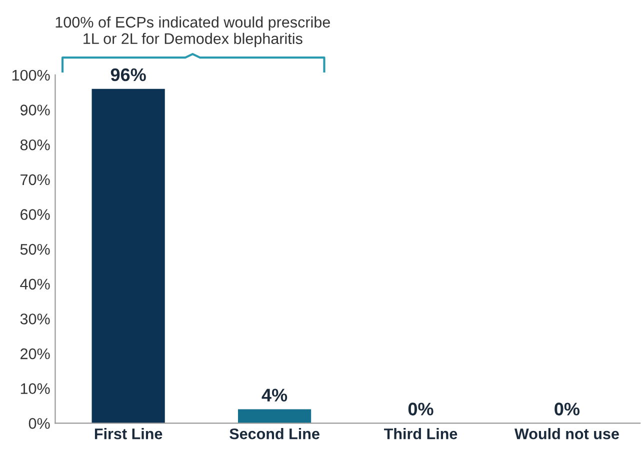 The height and width of the screenshot is (457, 642). What do you see at coordinates (35, 214) in the screenshot?
I see `y-tick-label: 60%` at bounding box center [35, 214].